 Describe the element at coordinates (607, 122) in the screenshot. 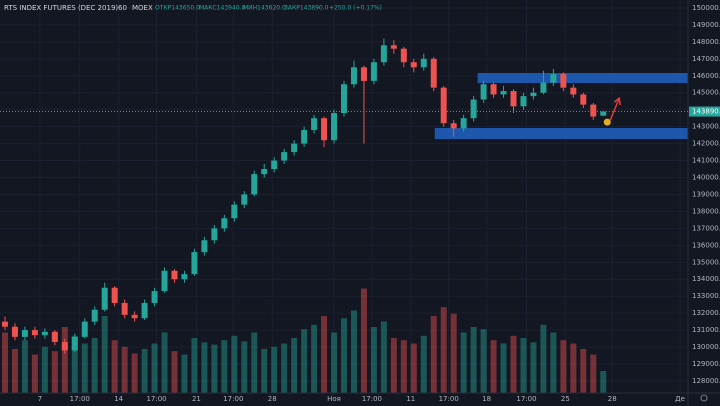

I see `marker-dot` at that location.